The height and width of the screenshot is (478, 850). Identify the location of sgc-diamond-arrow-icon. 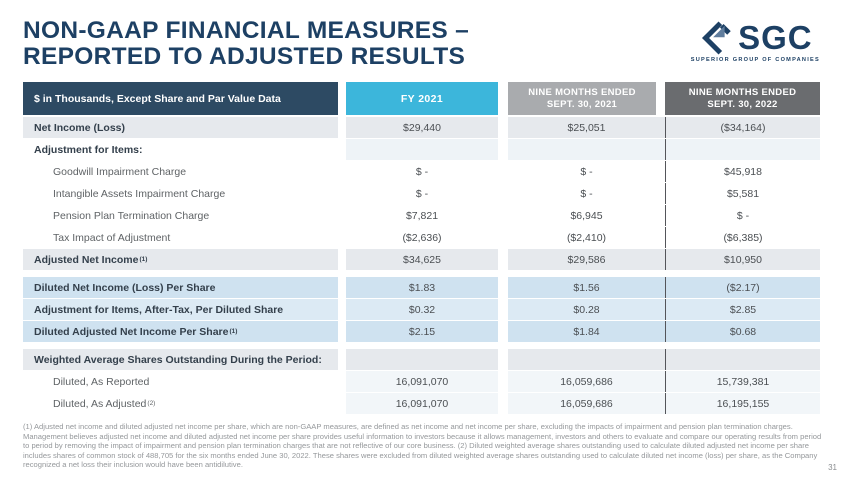
(716, 38).